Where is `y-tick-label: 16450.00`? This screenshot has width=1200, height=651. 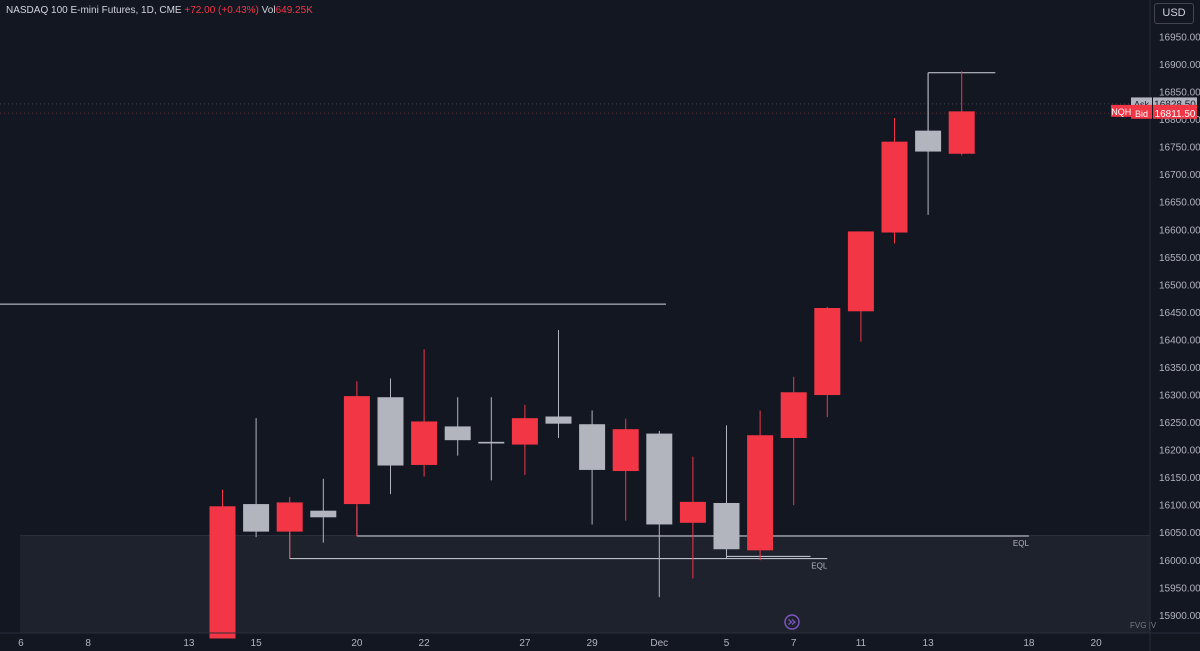 y-tick-label: 16450.00 is located at coordinates (1179, 313).